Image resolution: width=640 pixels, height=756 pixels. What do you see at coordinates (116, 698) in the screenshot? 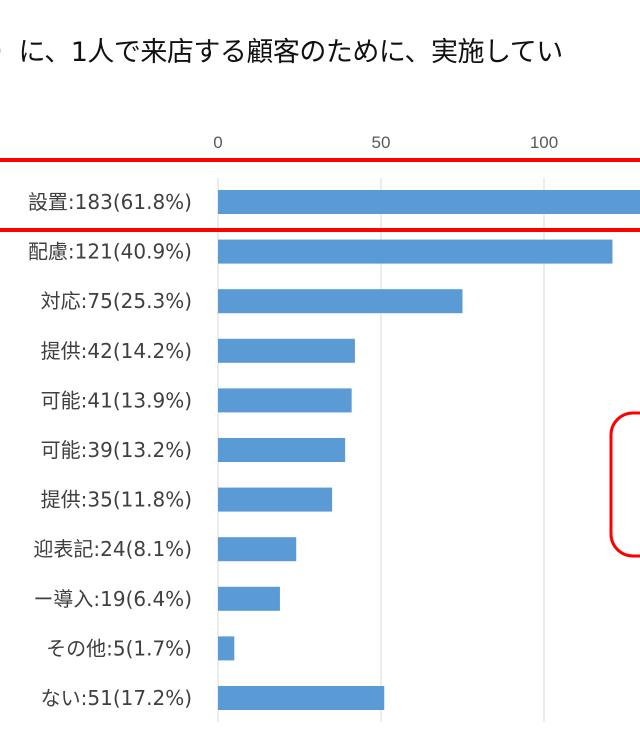
I see `category-label: ない:51(17.2%)` at bounding box center [116, 698].